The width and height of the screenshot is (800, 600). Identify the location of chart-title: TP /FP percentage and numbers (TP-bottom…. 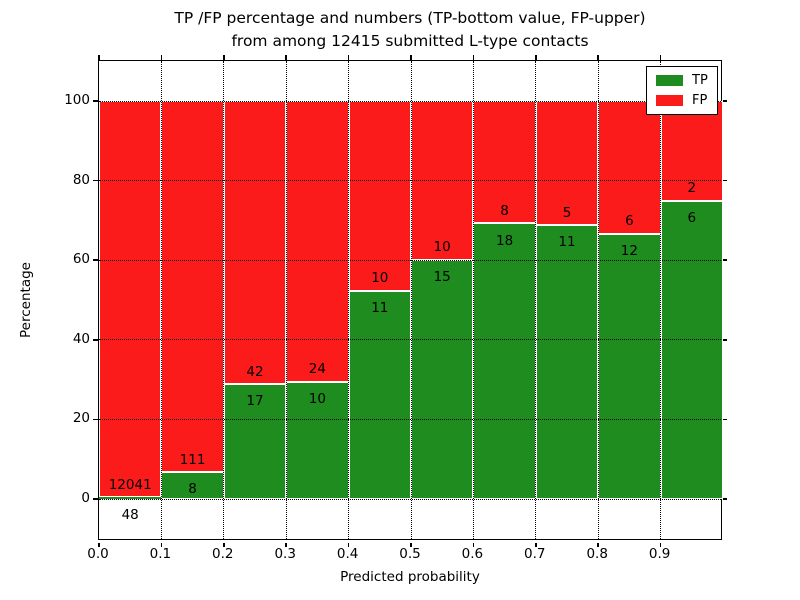
(410, 30).